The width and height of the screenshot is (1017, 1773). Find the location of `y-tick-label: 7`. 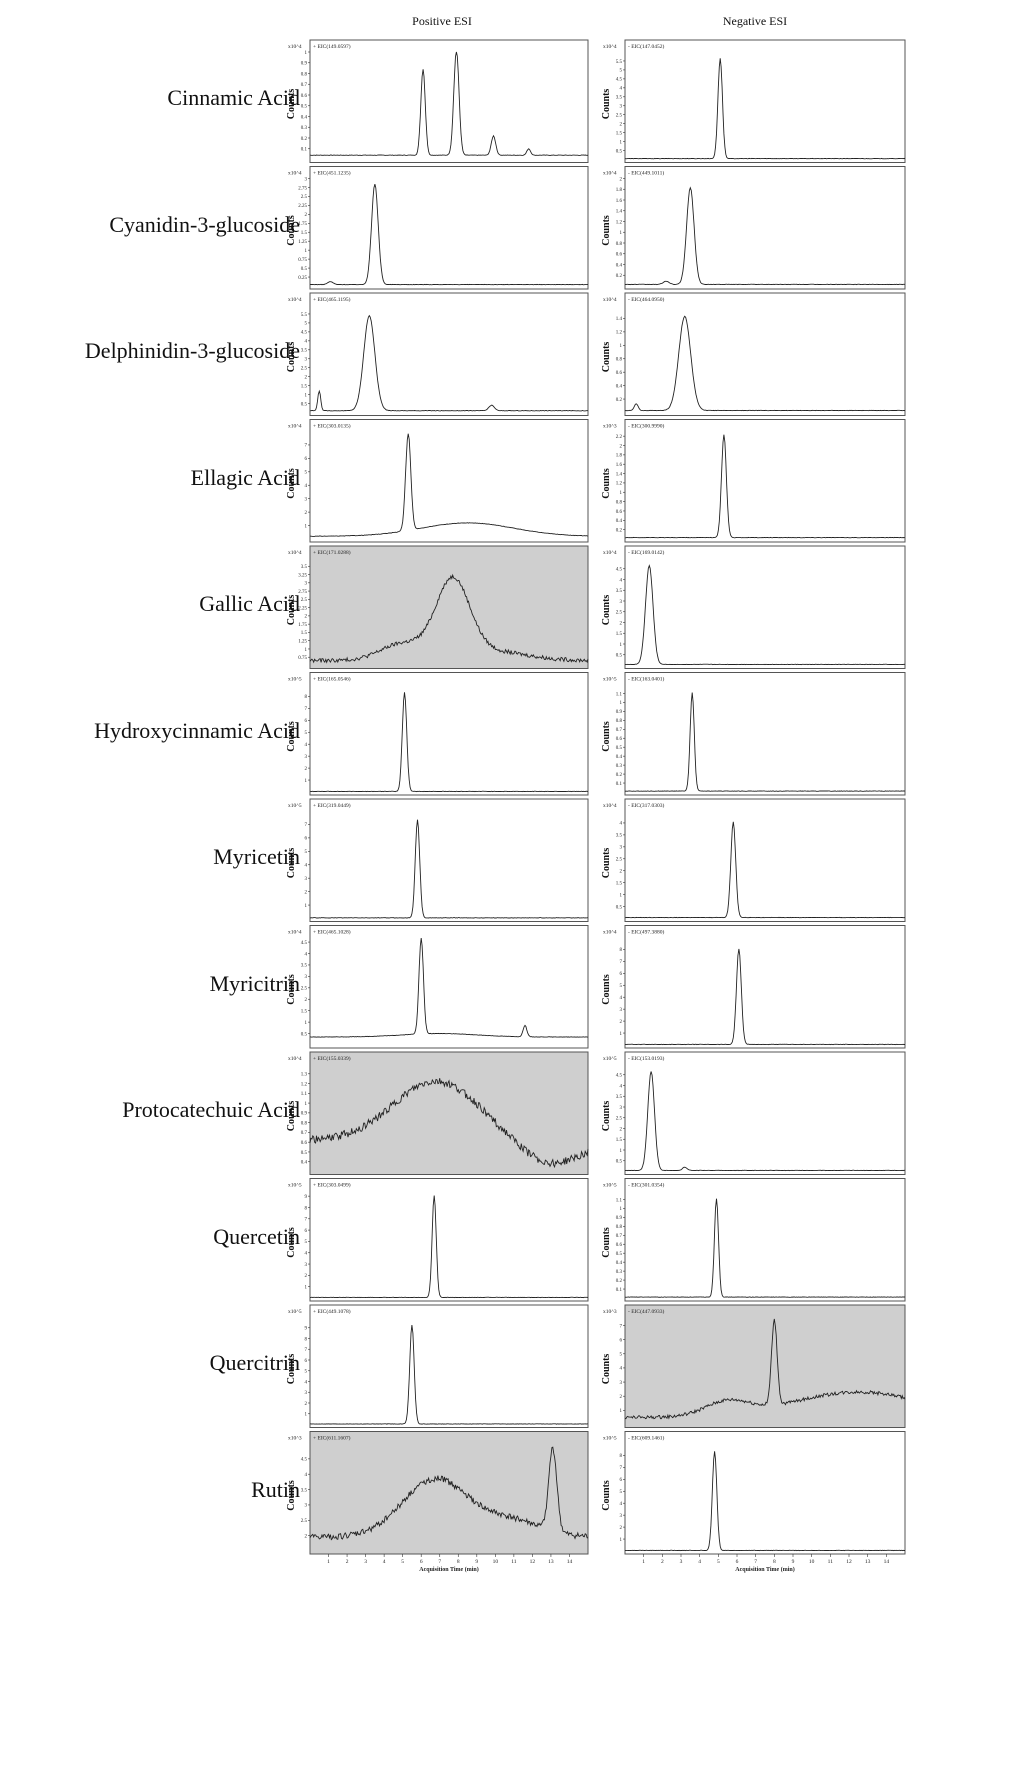

y-tick-label: 7 is located at coordinates (306, 446).